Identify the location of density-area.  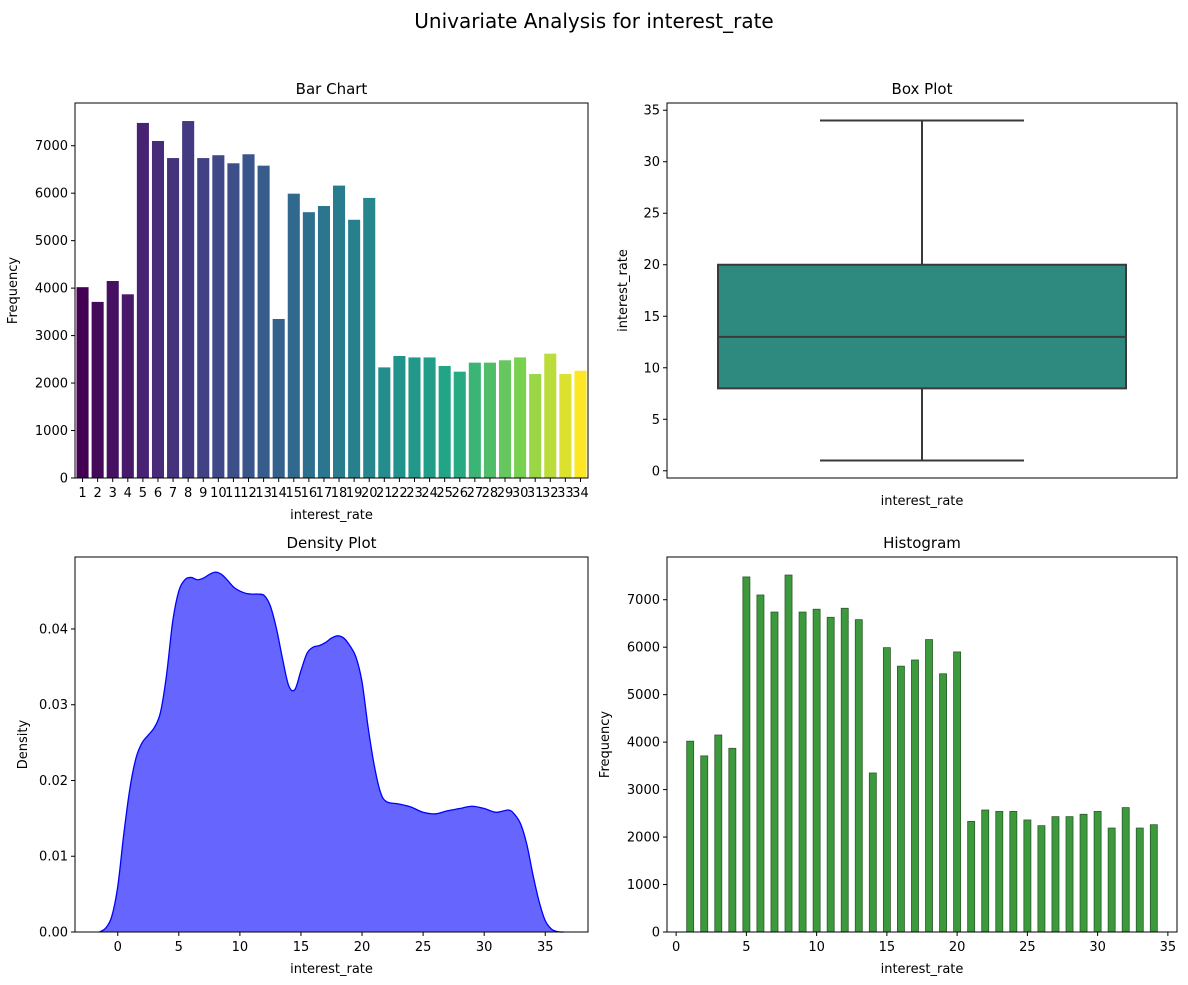
(331, 752).